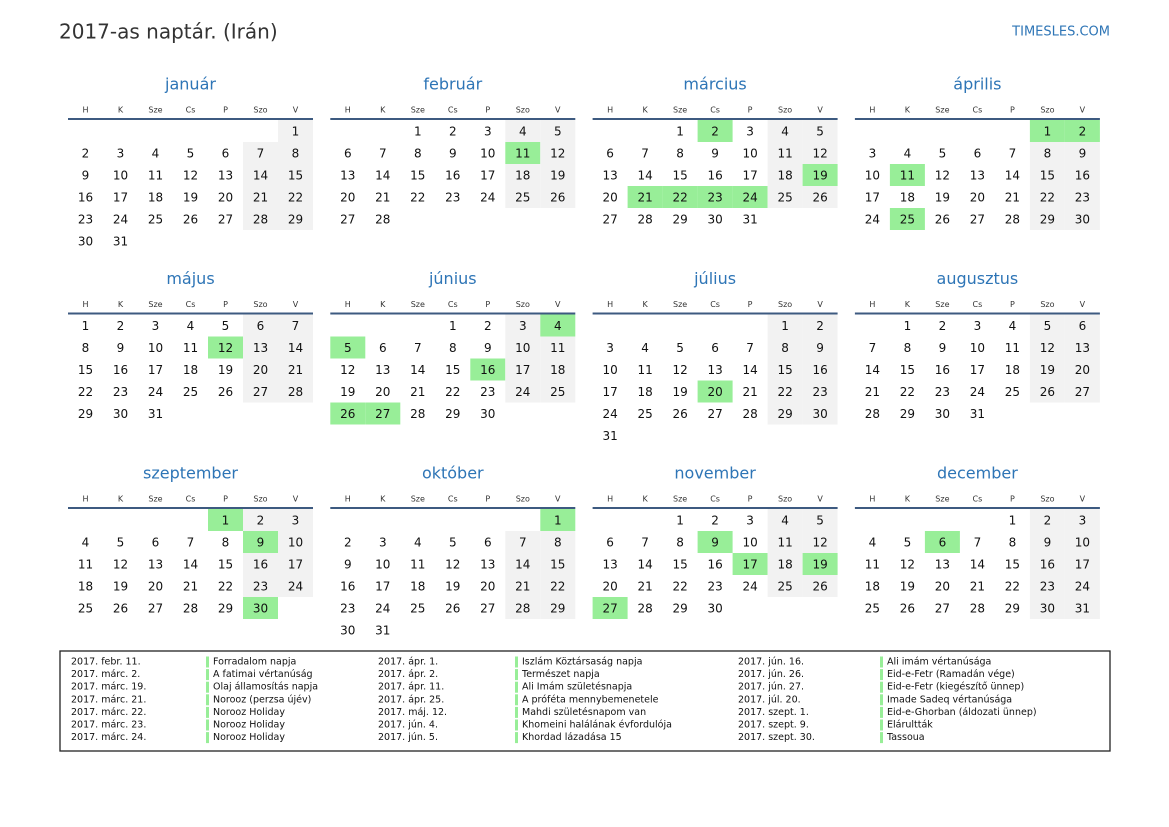  Describe the element at coordinates (773, 712) in the screenshot. I see `holiday-date: 2017. szept. 1.` at that location.